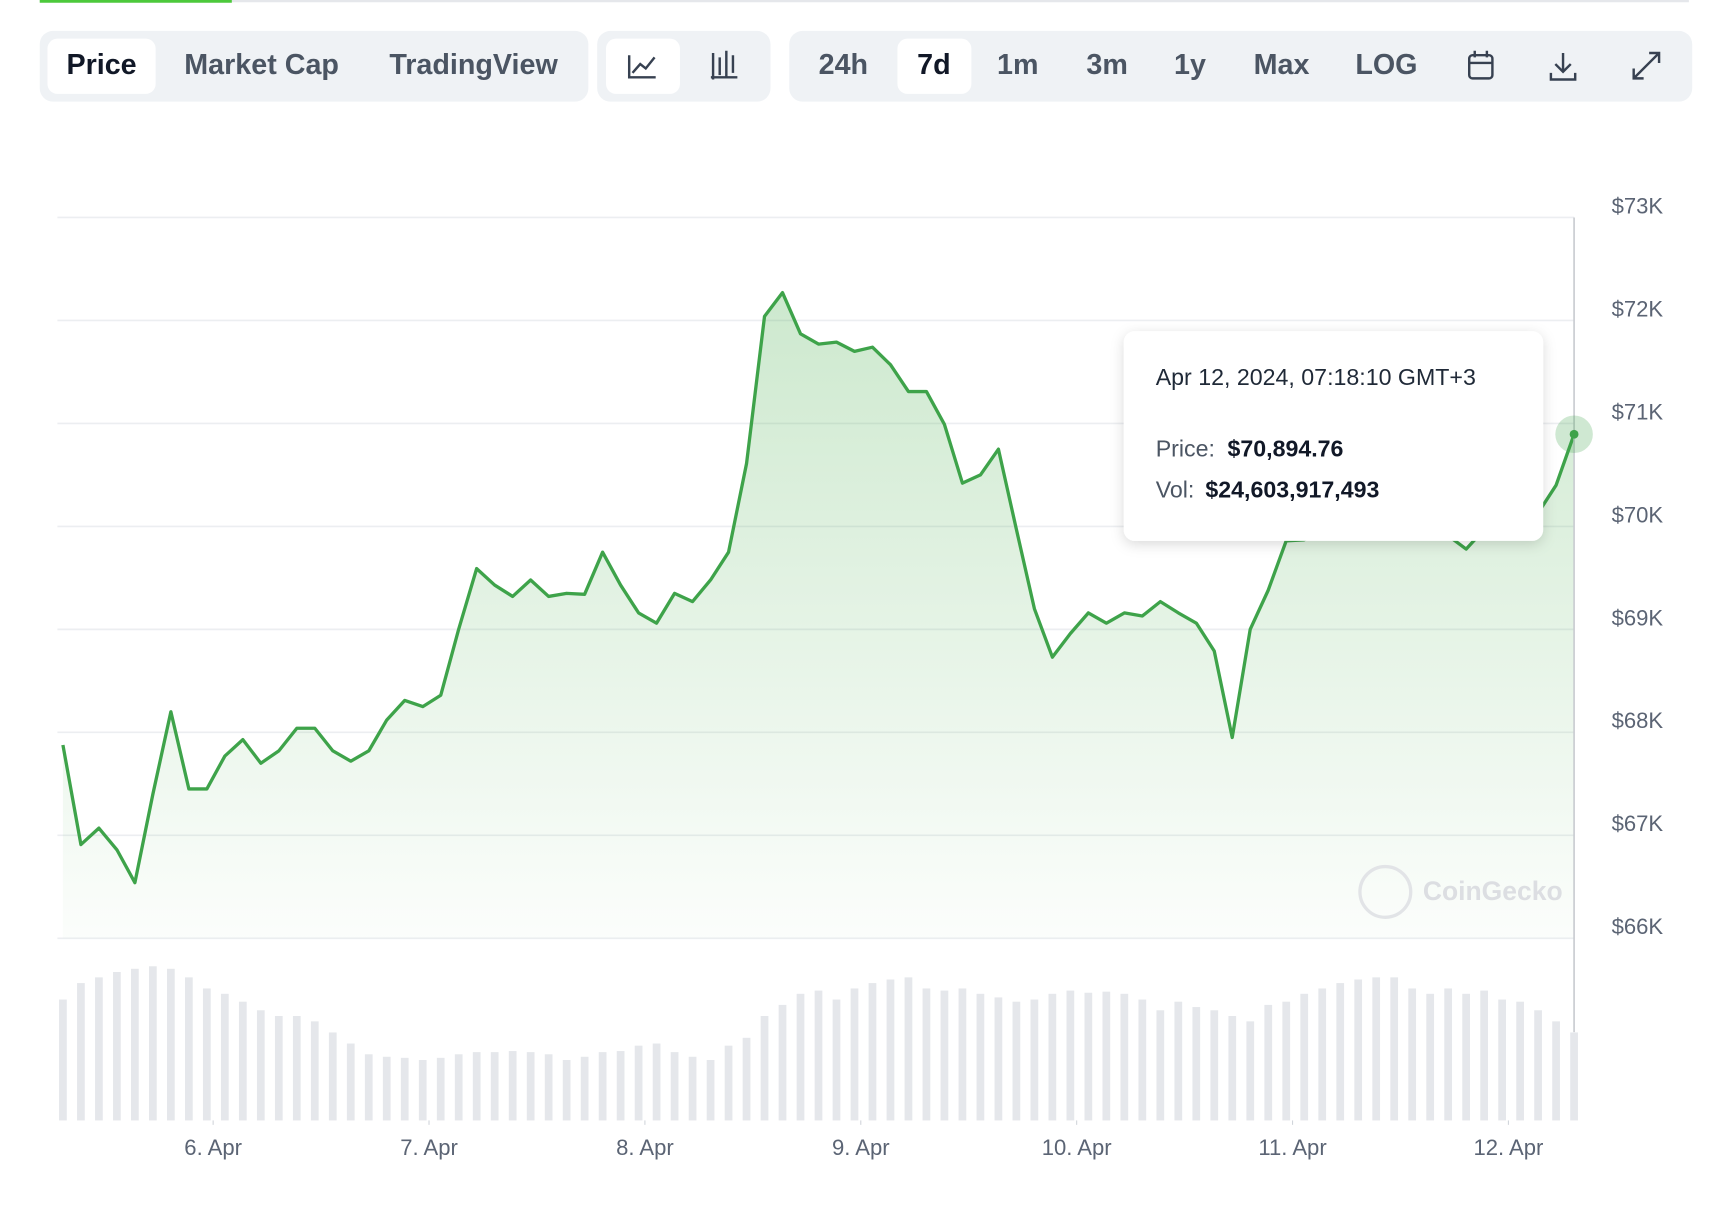  Describe the element at coordinates (1638, 823) in the screenshot. I see `y-tick-label: $67K` at that location.